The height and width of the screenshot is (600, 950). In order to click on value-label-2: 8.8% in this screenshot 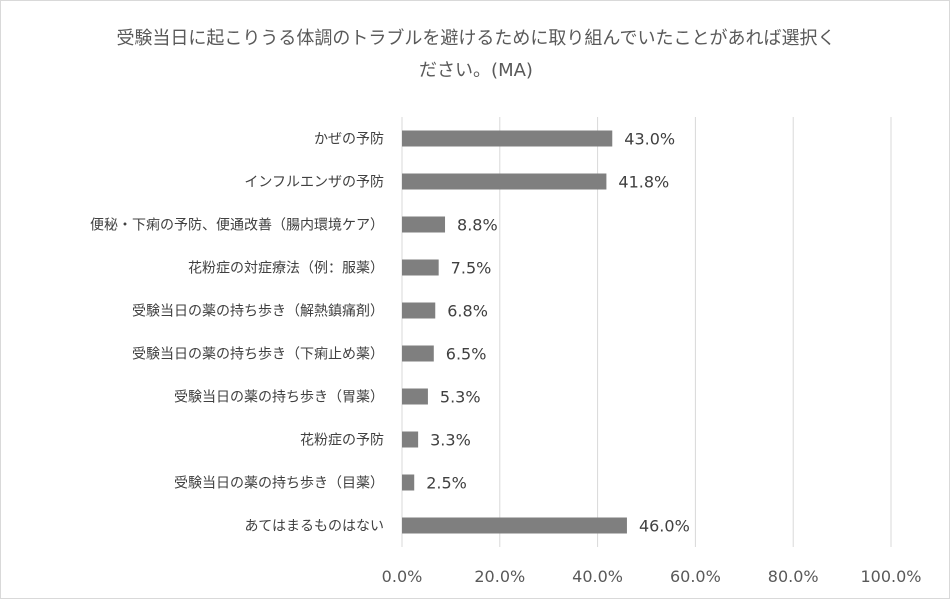, I will do `click(477, 225)`.